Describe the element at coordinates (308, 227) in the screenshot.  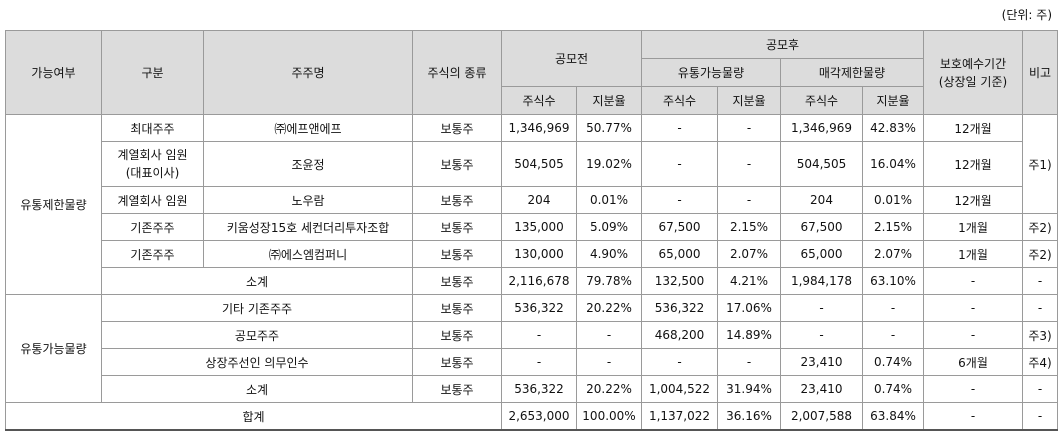
I see `row-holder: 키움성장15호 세컨더리투자조합` at that location.